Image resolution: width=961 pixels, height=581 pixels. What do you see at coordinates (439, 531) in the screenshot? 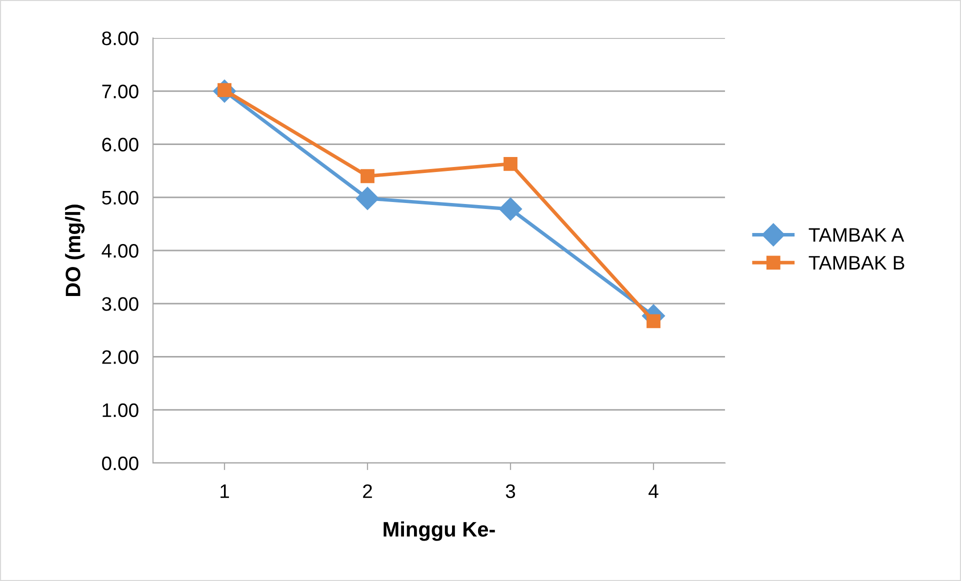
I see `x-axis-title: Minggu Ke-` at bounding box center [439, 531].